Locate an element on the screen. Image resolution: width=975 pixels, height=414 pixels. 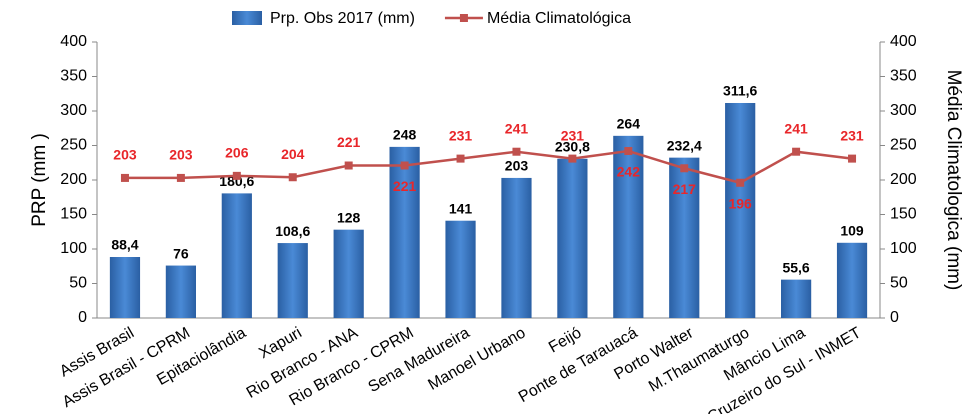
y-tick-label: 300 is located at coordinates (73, 110).